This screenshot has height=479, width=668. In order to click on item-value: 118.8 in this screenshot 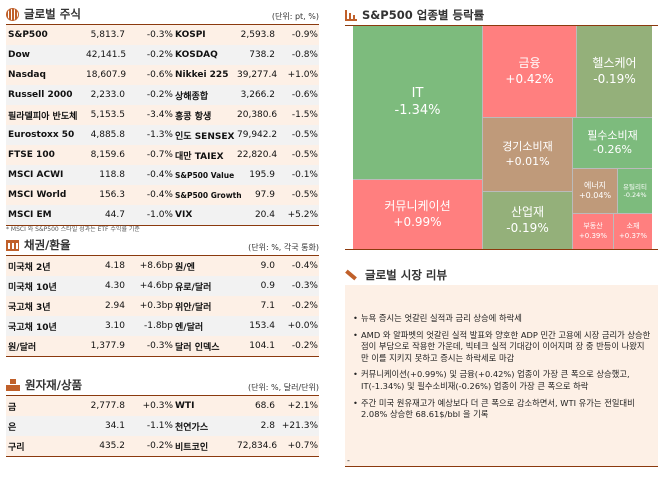, I will do `click(112, 175)`.